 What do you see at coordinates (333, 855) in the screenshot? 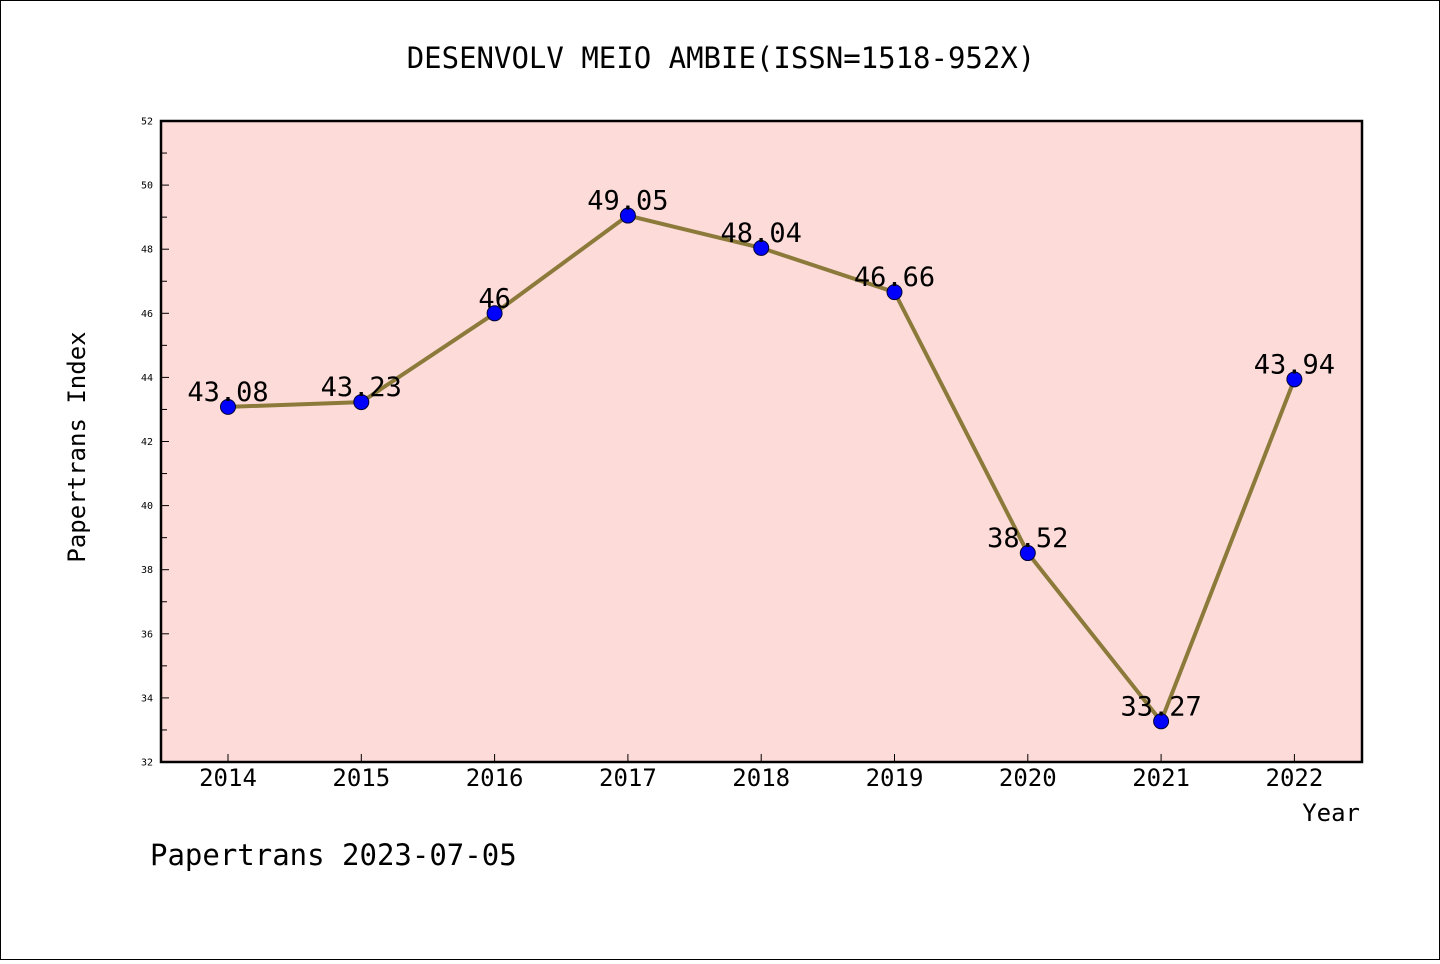
I see `footer-text: Papertrans 2023-07-05` at bounding box center [333, 855].